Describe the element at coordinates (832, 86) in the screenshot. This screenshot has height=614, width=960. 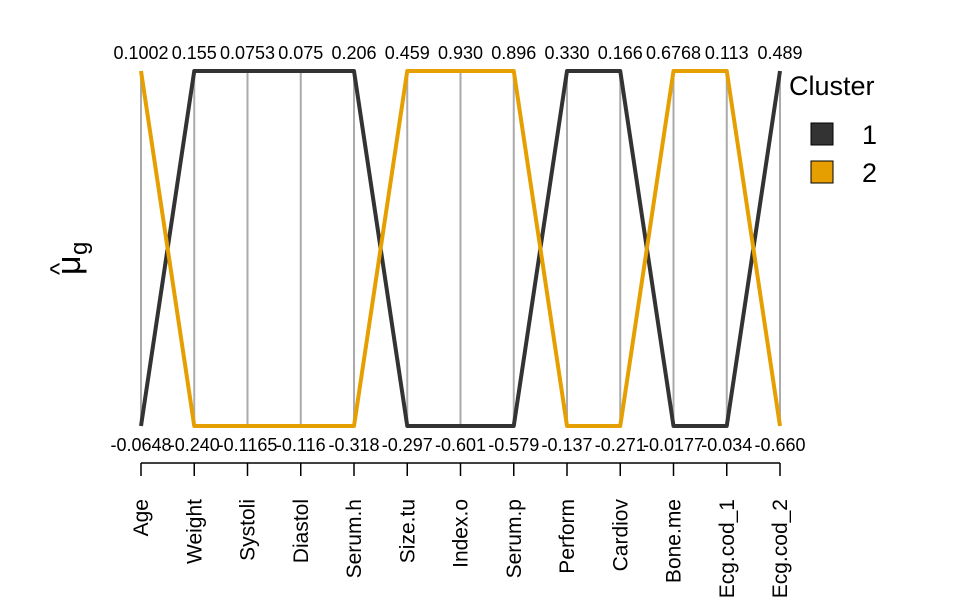
I see `legend-title: Cluster` at that location.